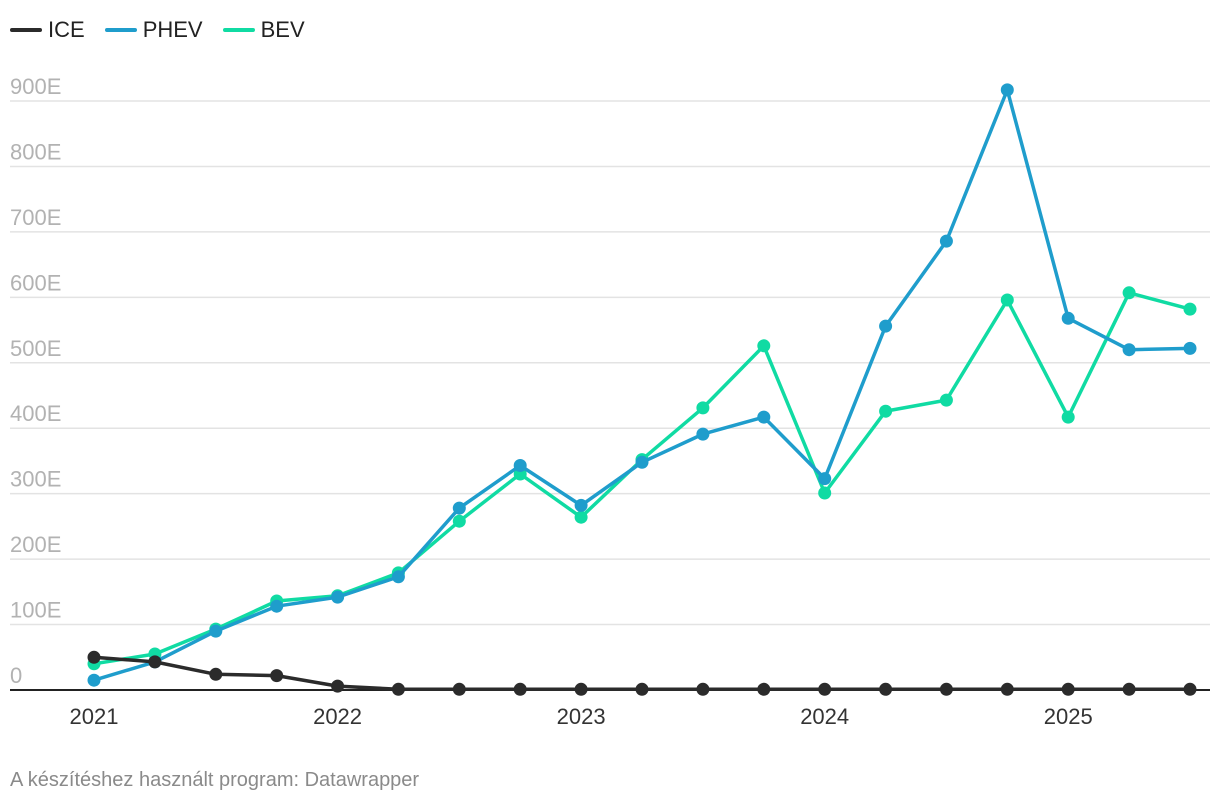 The image size is (1220, 806). What do you see at coordinates (16, 675) in the screenshot?
I see `y-tick-label-0: 0` at bounding box center [16, 675].